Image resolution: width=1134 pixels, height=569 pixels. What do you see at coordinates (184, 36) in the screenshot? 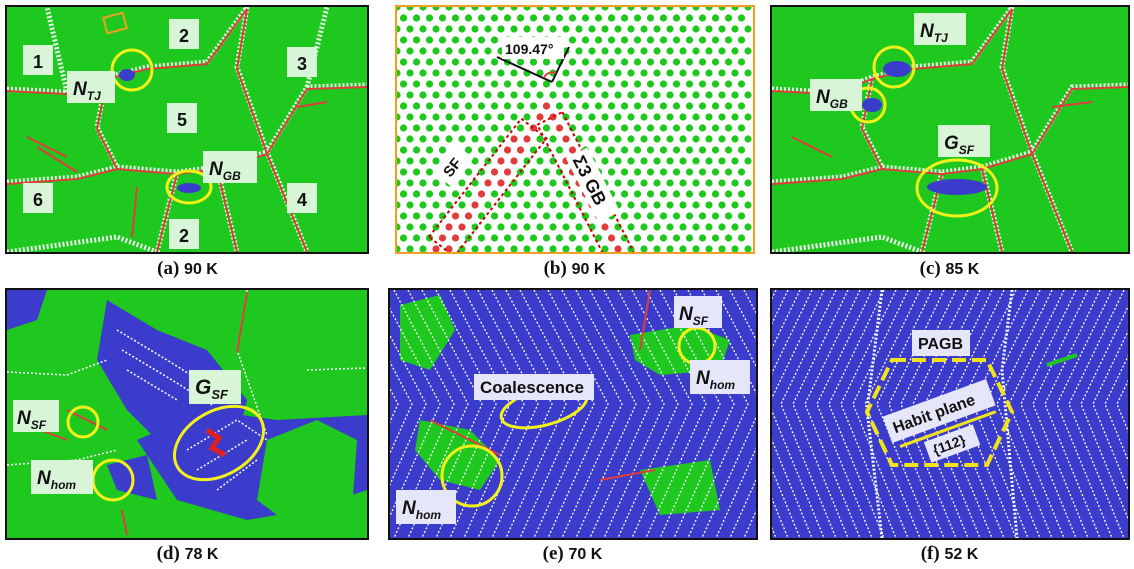
I see `grain-label-2-top: 2` at bounding box center [184, 36].